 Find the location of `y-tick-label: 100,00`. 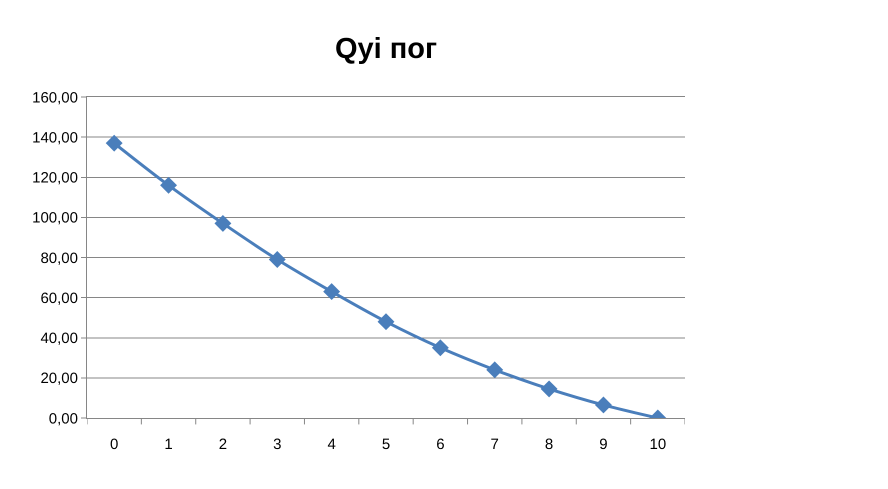

y-tick-label: 100,00 is located at coordinates (55, 218).